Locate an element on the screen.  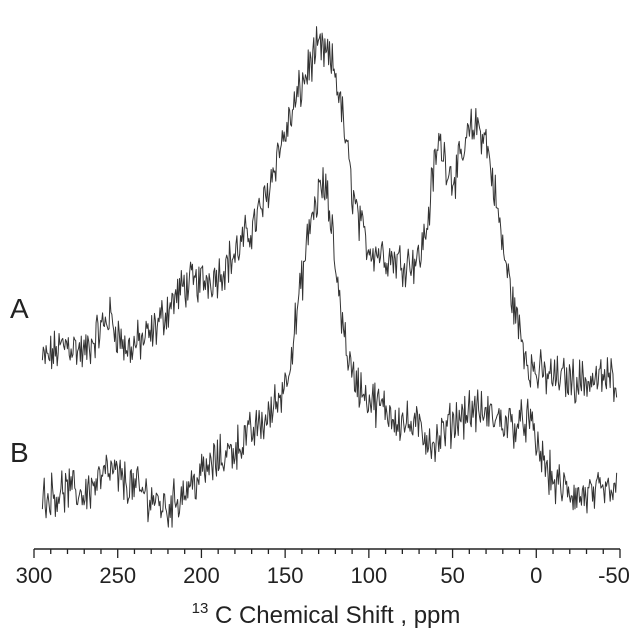
x-axis-title: 13 C Chemical Shift , ppm is located at coordinates (326, 610).